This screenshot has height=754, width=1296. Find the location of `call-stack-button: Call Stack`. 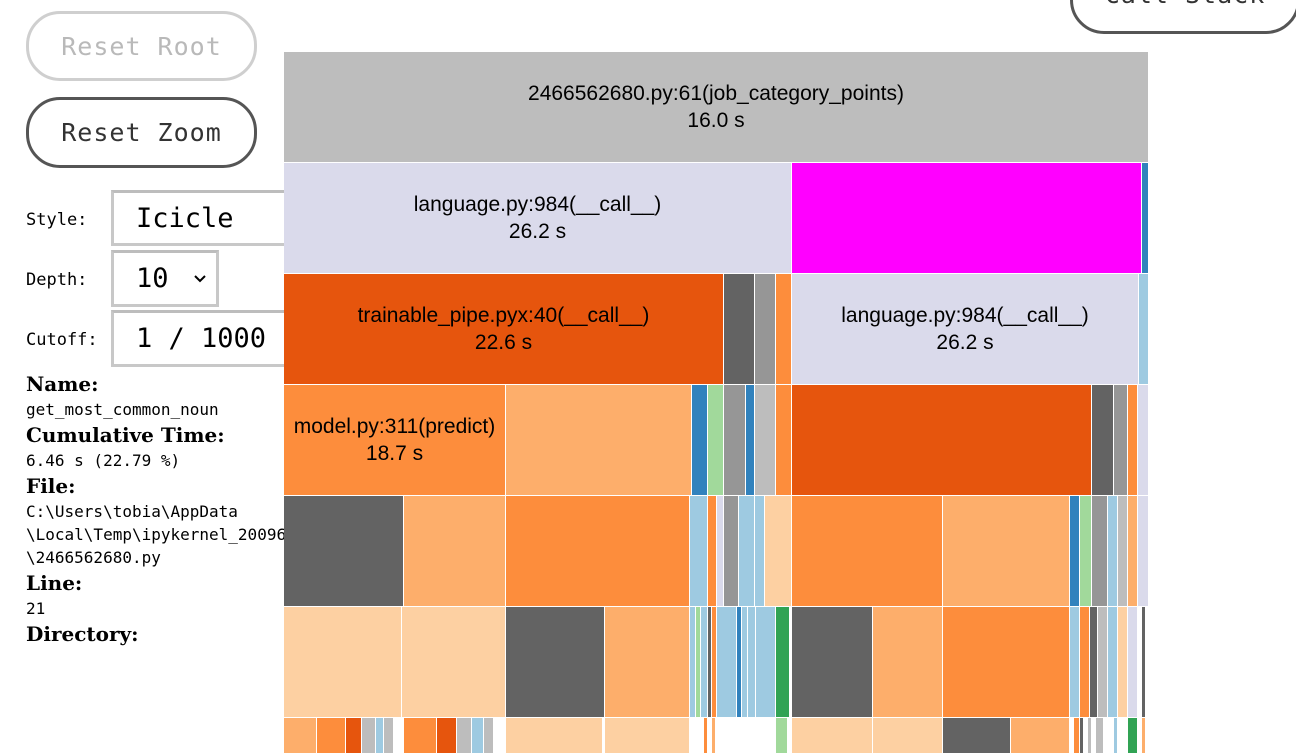

call-stack-button: Call Stack is located at coordinates (1183, 17).